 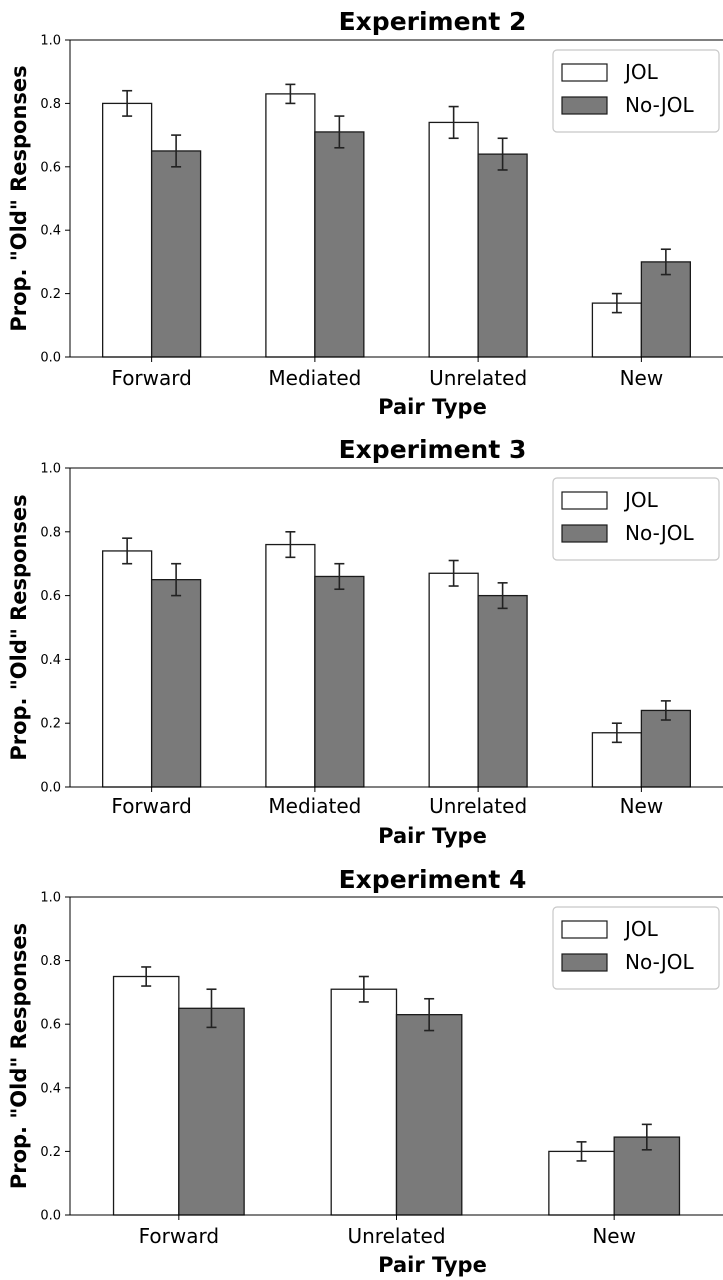 I want to click on bar-jol-new, so click(x=581, y=1183).